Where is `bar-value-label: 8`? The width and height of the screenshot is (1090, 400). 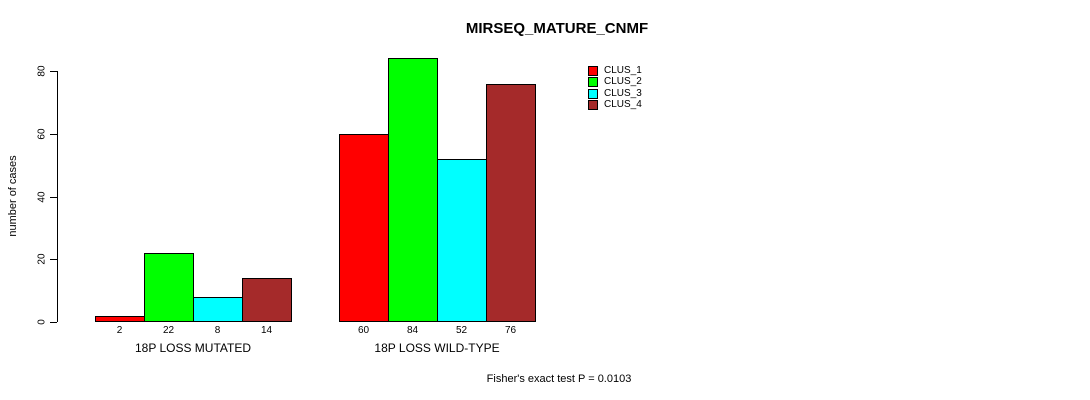
bar-value-label: 8 is located at coordinates (217, 330).